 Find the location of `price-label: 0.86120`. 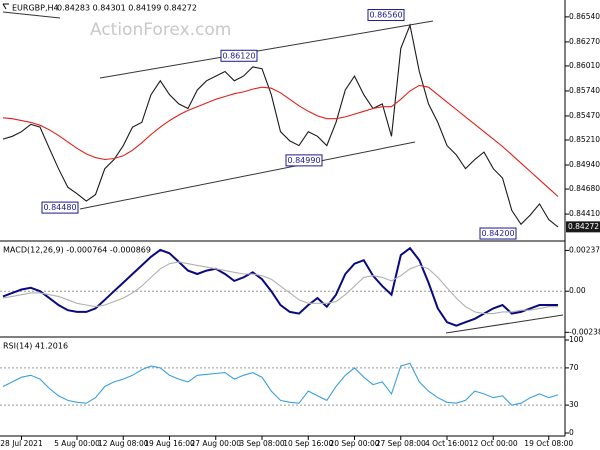

price-label: 0.86120 is located at coordinates (238, 55).